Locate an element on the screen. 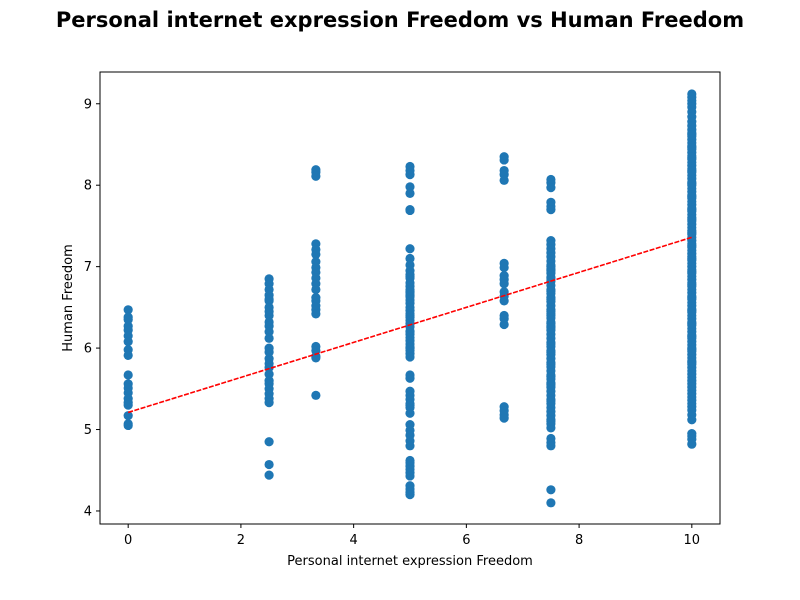 Image resolution: width=800 pixels, height=600 pixels. x-tick-label: 6 is located at coordinates (466, 540).